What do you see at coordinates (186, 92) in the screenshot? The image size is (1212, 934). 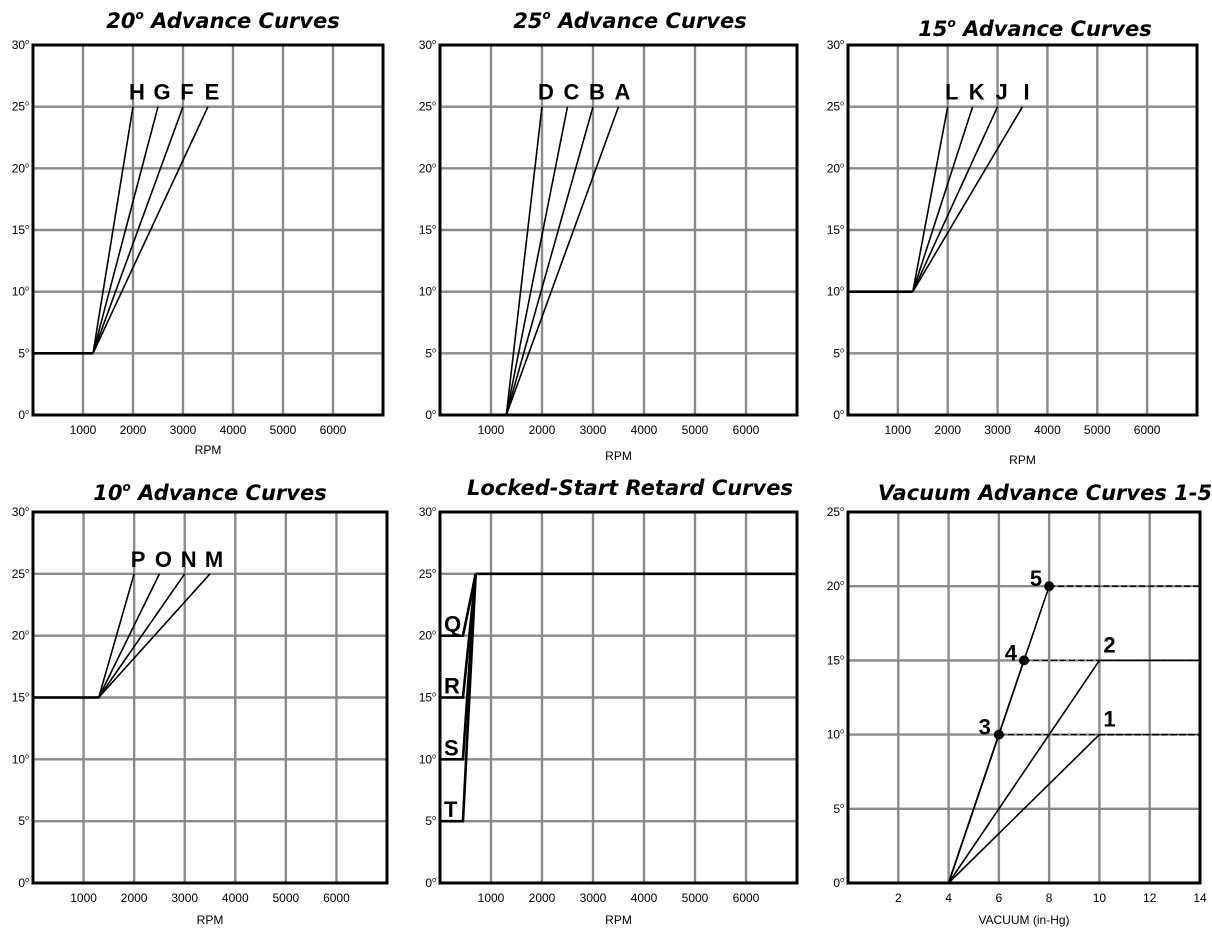 I see `series-label-F: F` at bounding box center [186, 92].